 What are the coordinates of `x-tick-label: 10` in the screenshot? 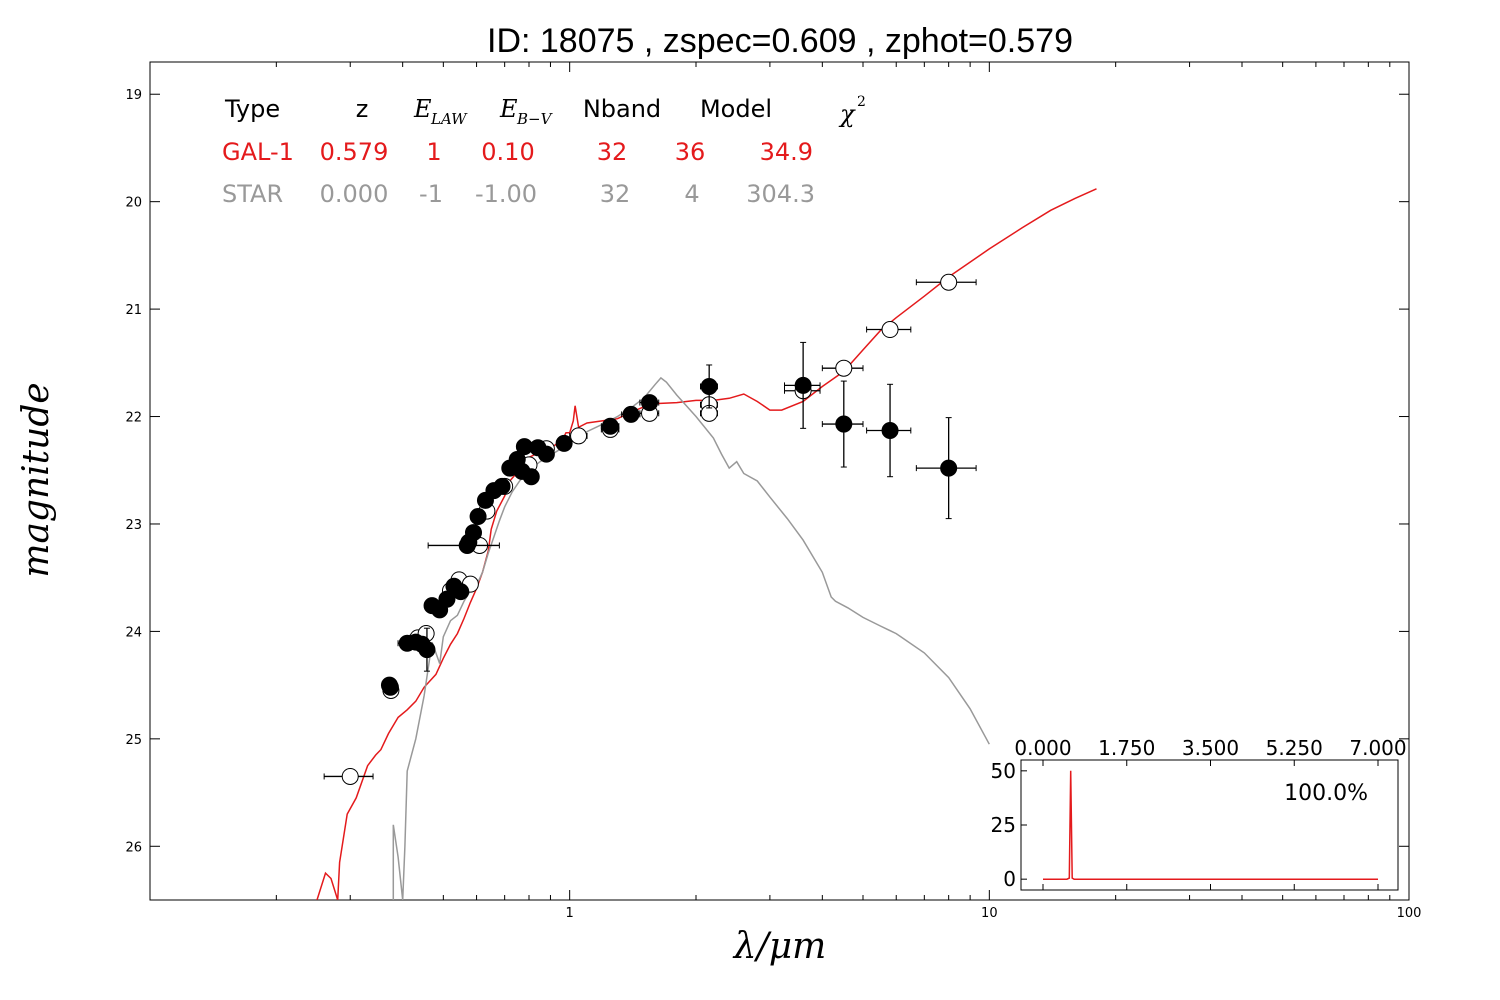 It's located at (989, 913).